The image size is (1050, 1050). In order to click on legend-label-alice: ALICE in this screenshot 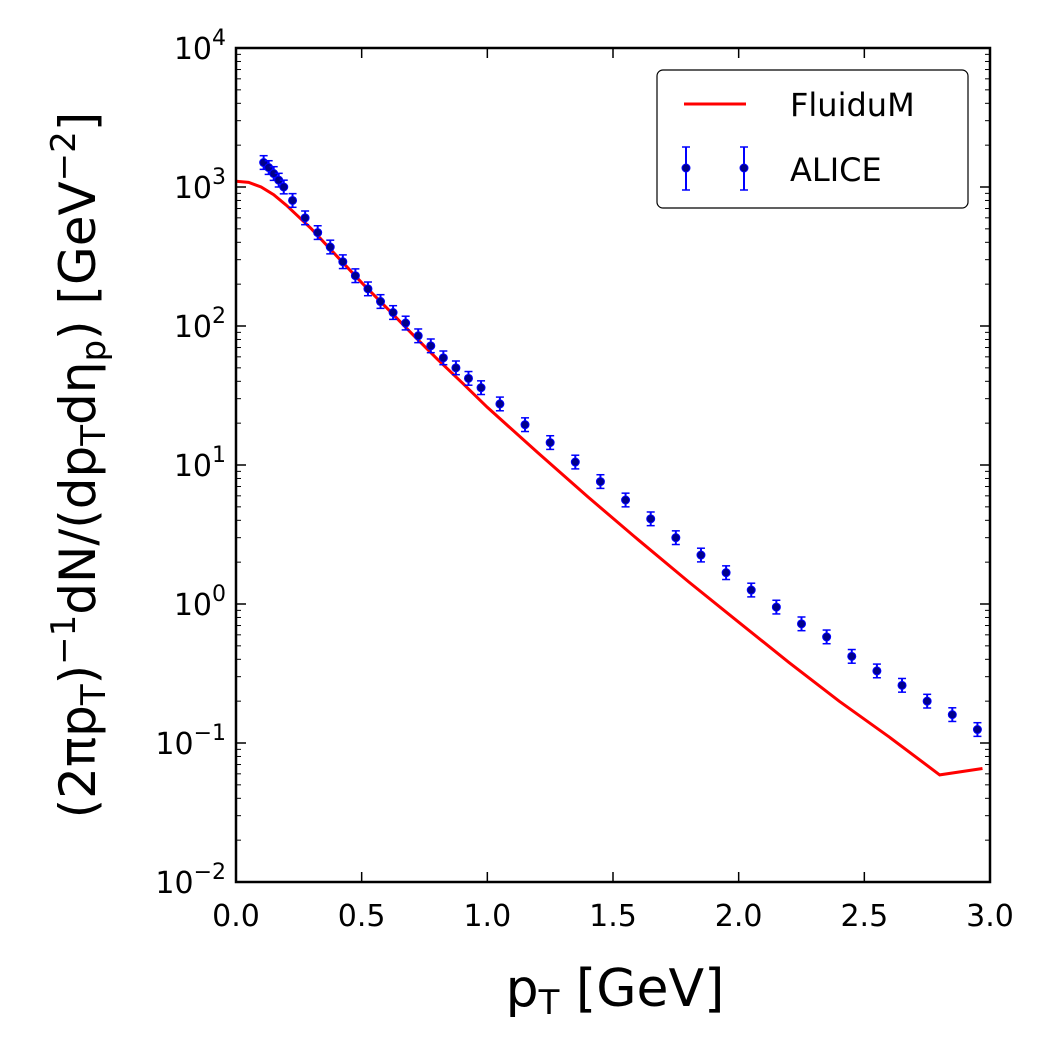, I will do `click(836, 170)`.